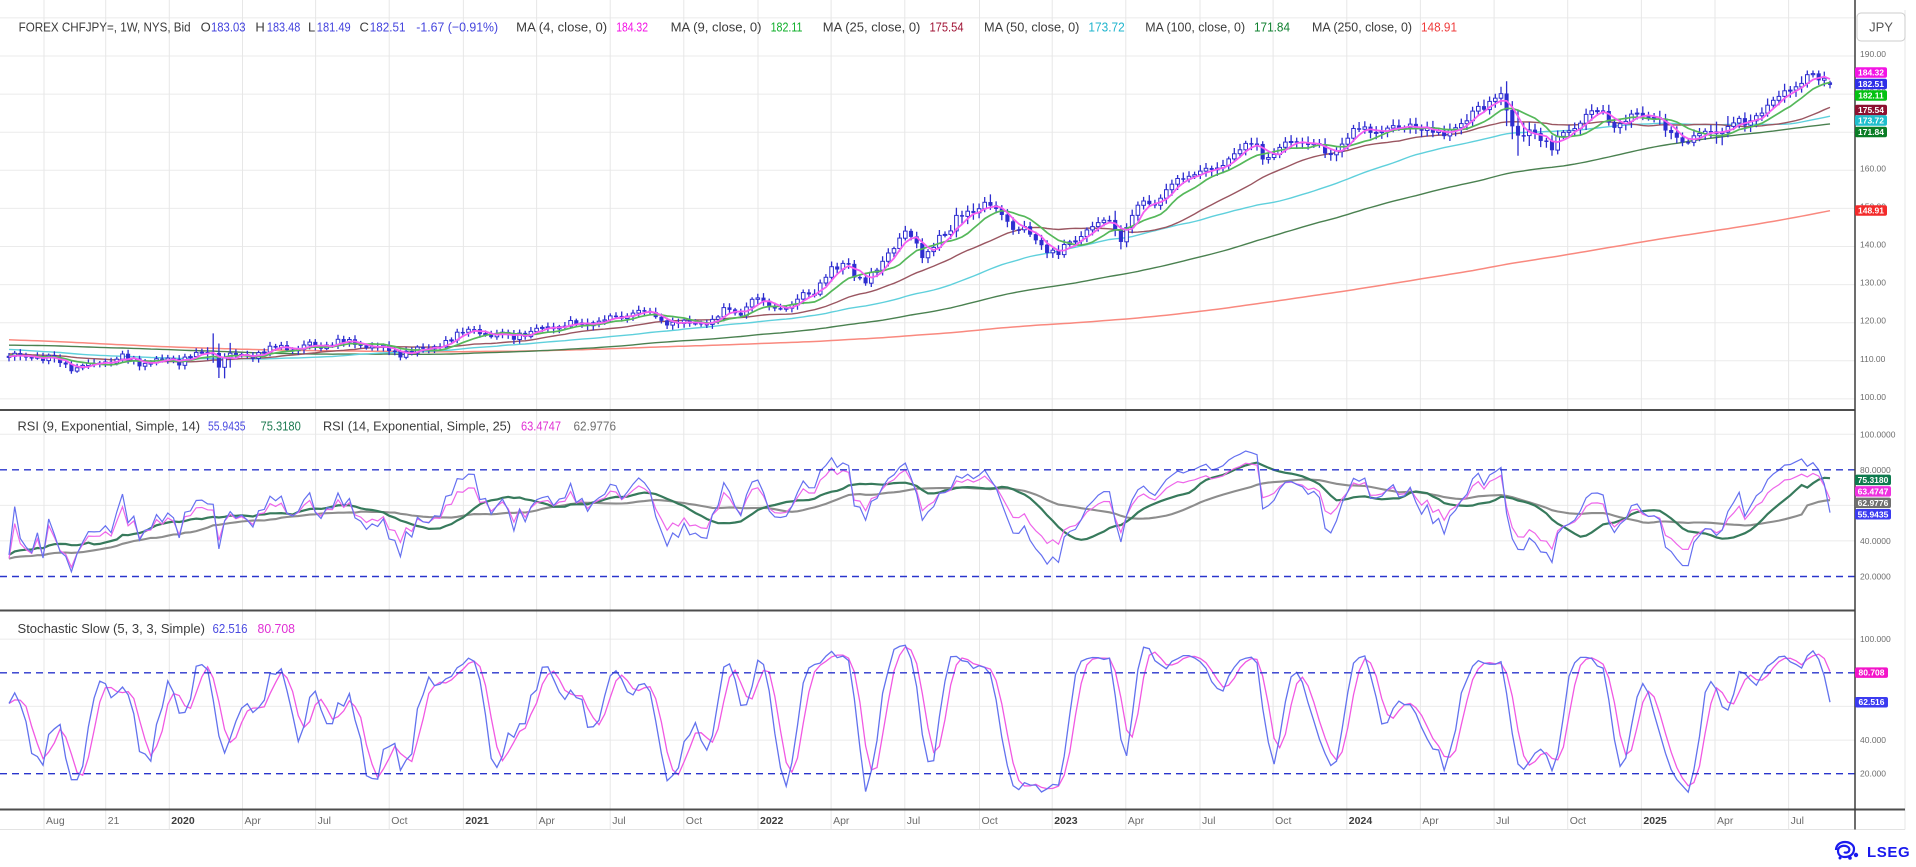 The height and width of the screenshot is (867, 1916). I want to click on svg-text: Aug, so click(55, 821).